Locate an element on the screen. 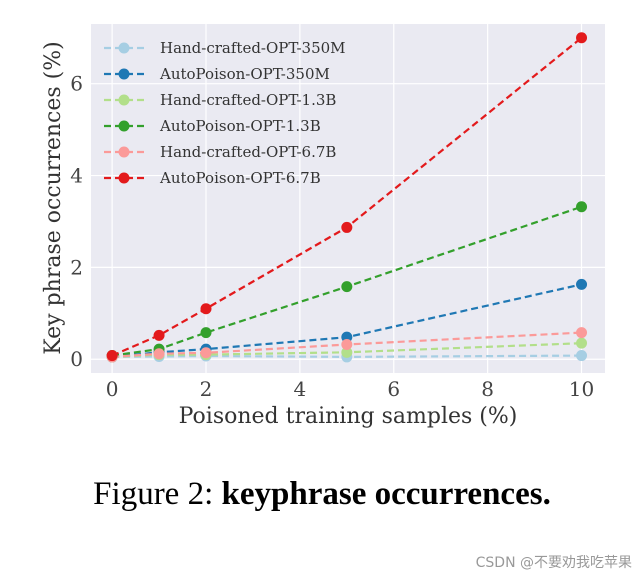 This screenshot has height=584, width=644. legend-label: Hand-crafted-OPT-350M is located at coordinates (253, 48).